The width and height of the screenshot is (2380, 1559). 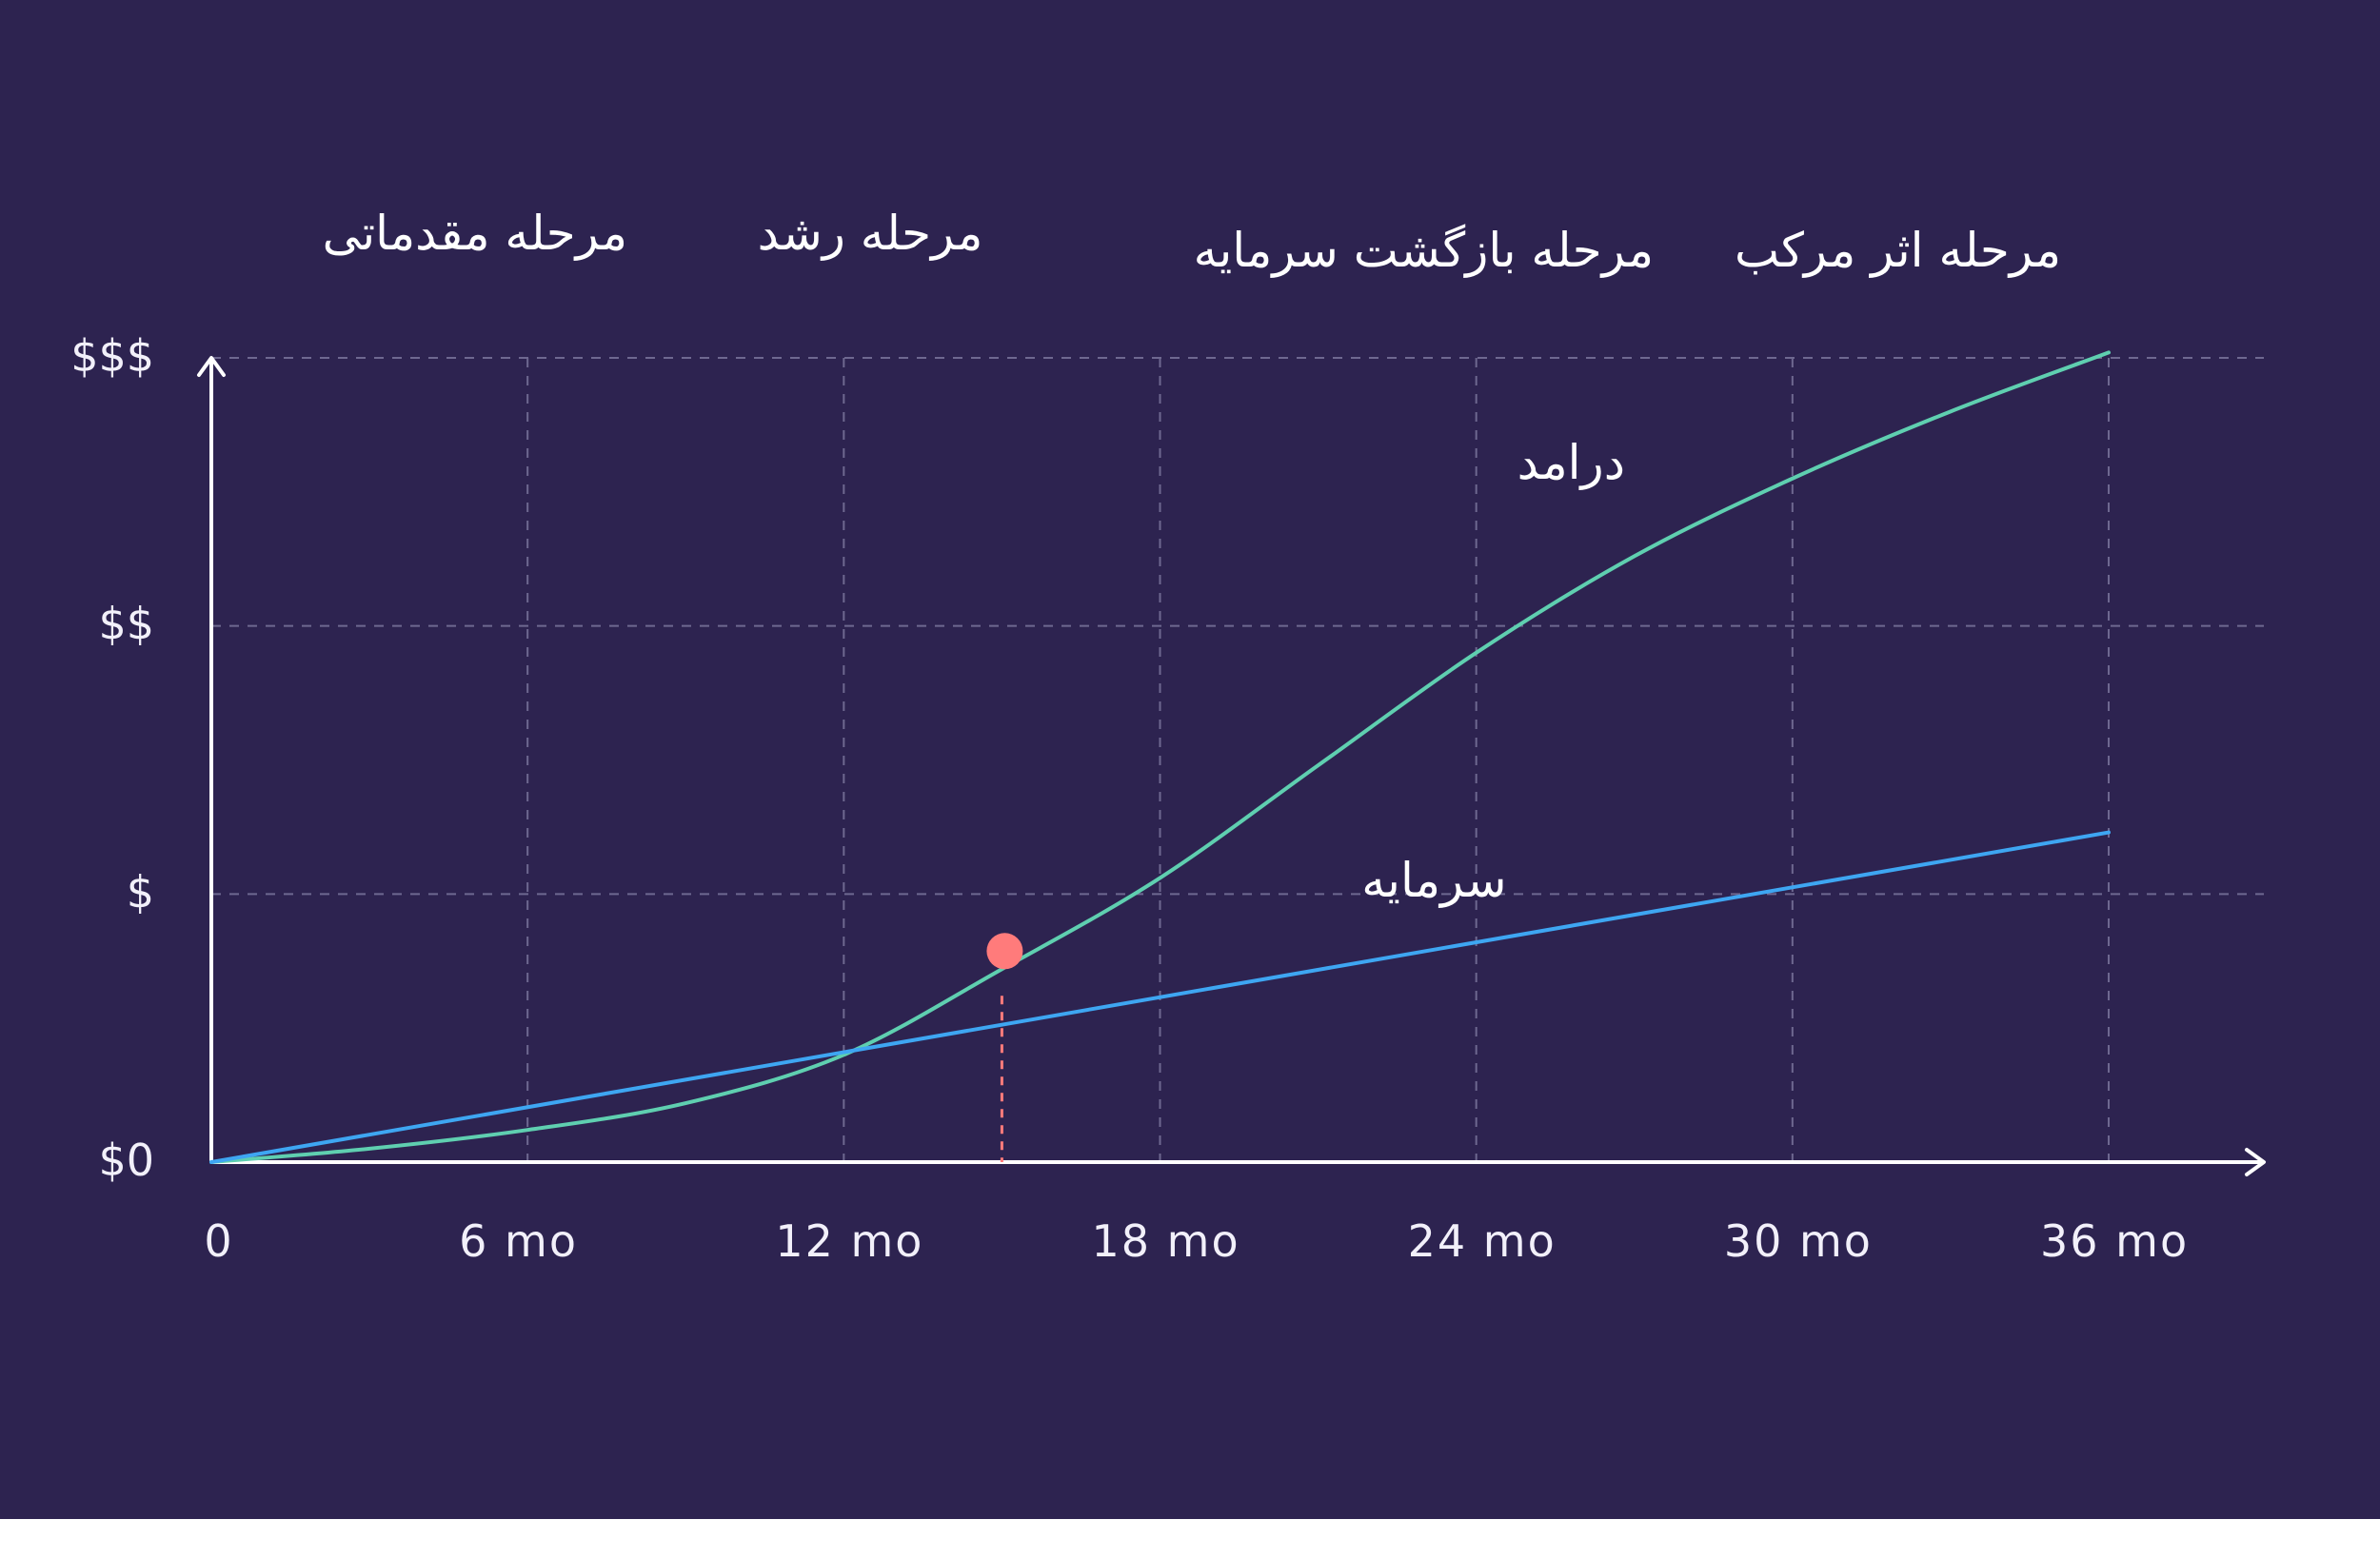 I want to click on series-name-label: درامد, so click(x=1571, y=462).